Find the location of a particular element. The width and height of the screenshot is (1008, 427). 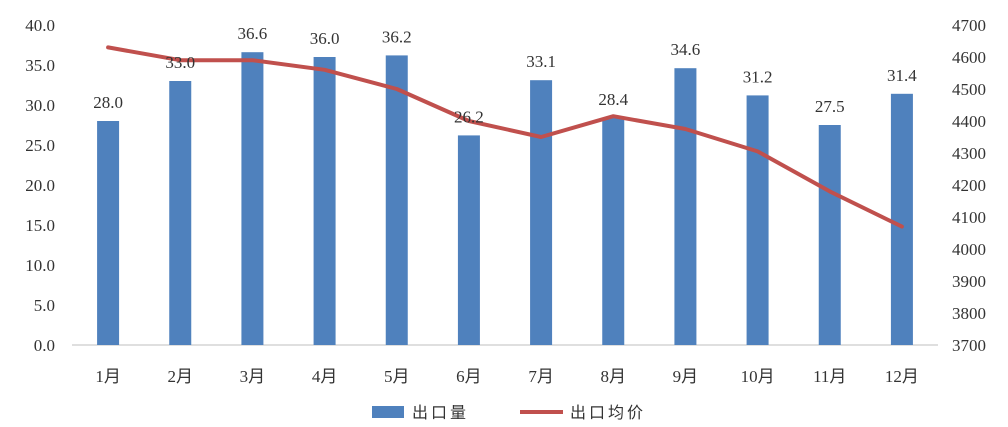

data-label: 28.0 is located at coordinates (108, 102).